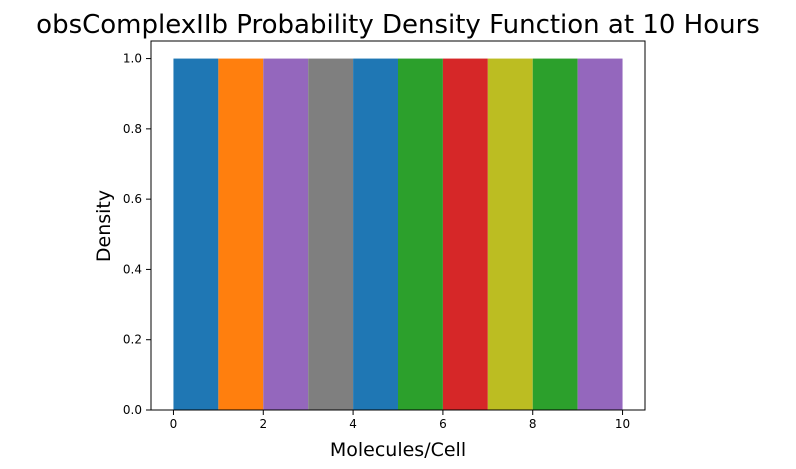 This screenshot has height=469, width=796. What do you see at coordinates (132, 410) in the screenshot?
I see `y-tick-label: 0.0` at bounding box center [132, 410].